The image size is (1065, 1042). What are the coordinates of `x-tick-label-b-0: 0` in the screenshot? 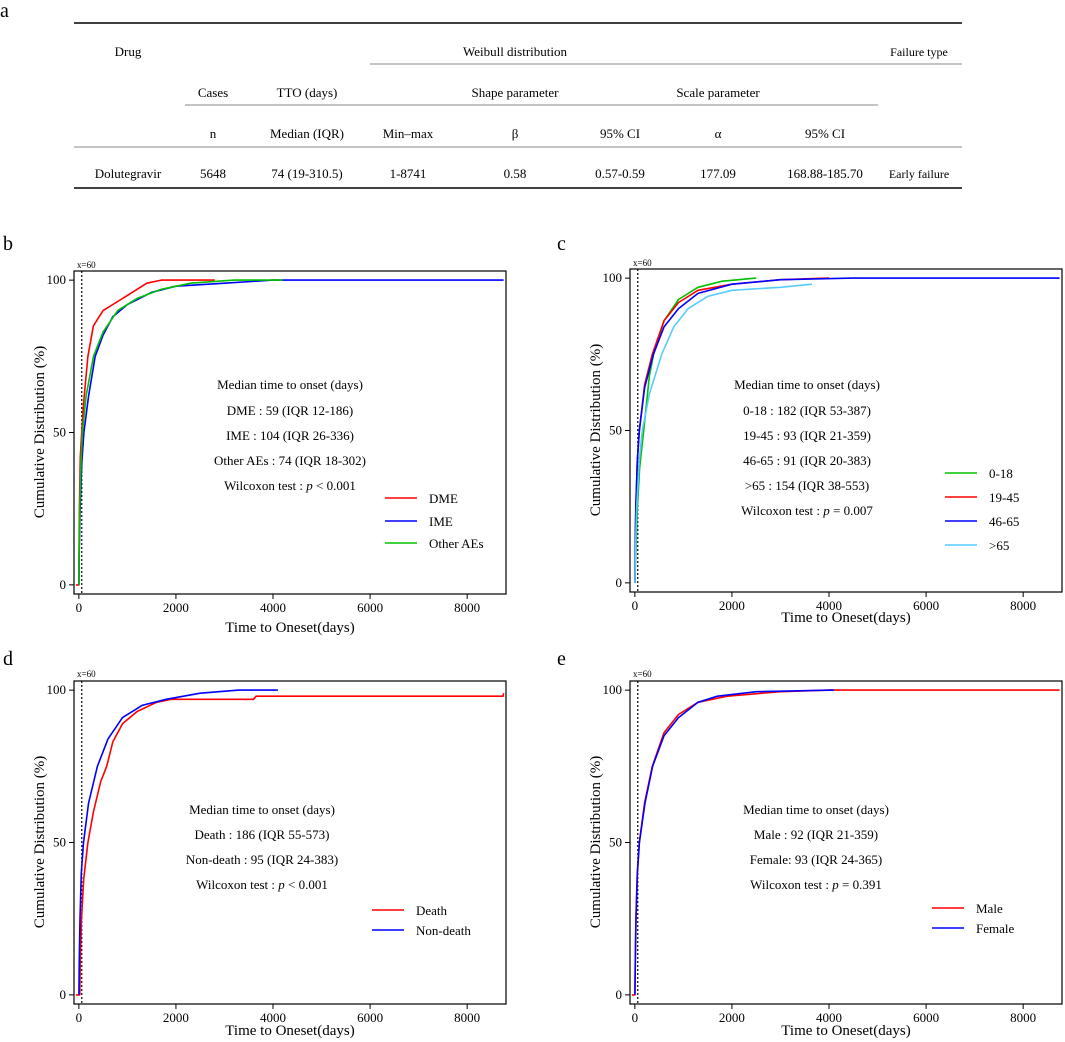 It's located at (79, 607).